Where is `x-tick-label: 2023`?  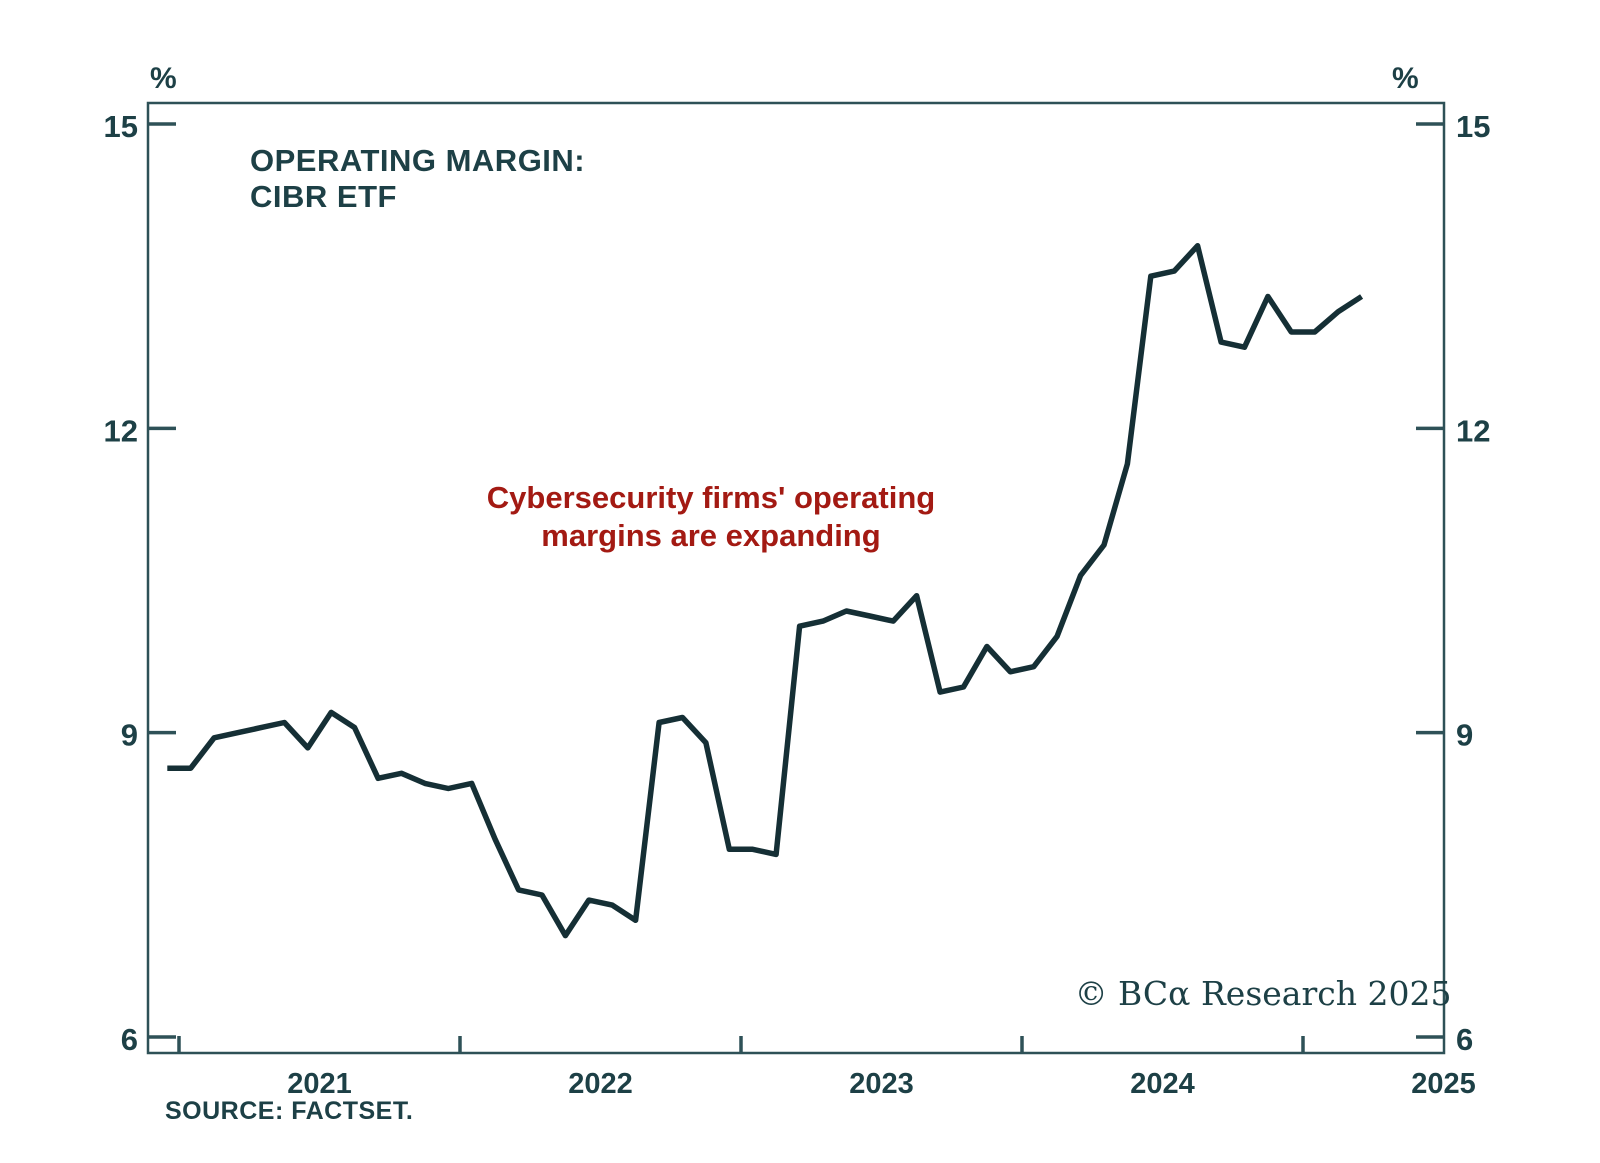 x-tick-label: 2023 is located at coordinates (881, 1084).